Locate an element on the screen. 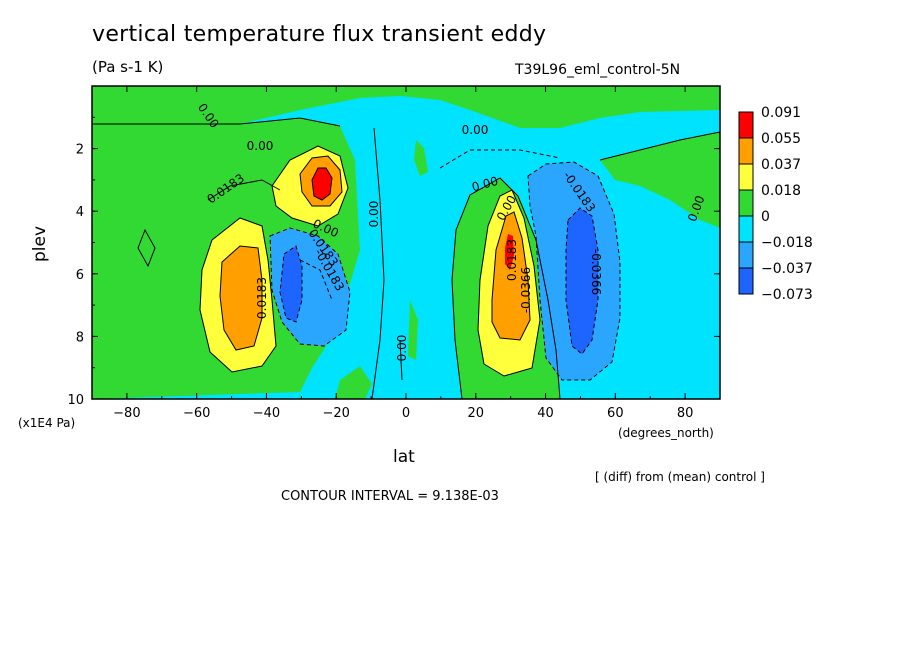 The image size is (904, 654). legend-label: 0.091 is located at coordinates (781, 113).